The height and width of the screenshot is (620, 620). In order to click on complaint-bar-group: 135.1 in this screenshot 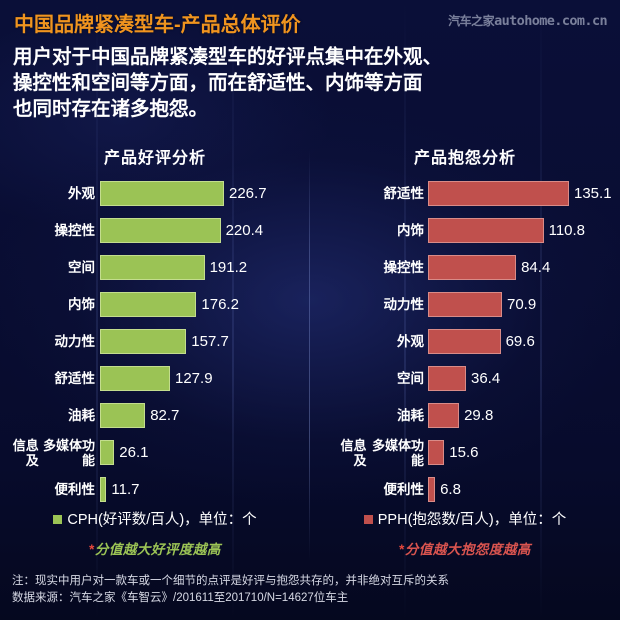, I will do `click(520, 193)`.